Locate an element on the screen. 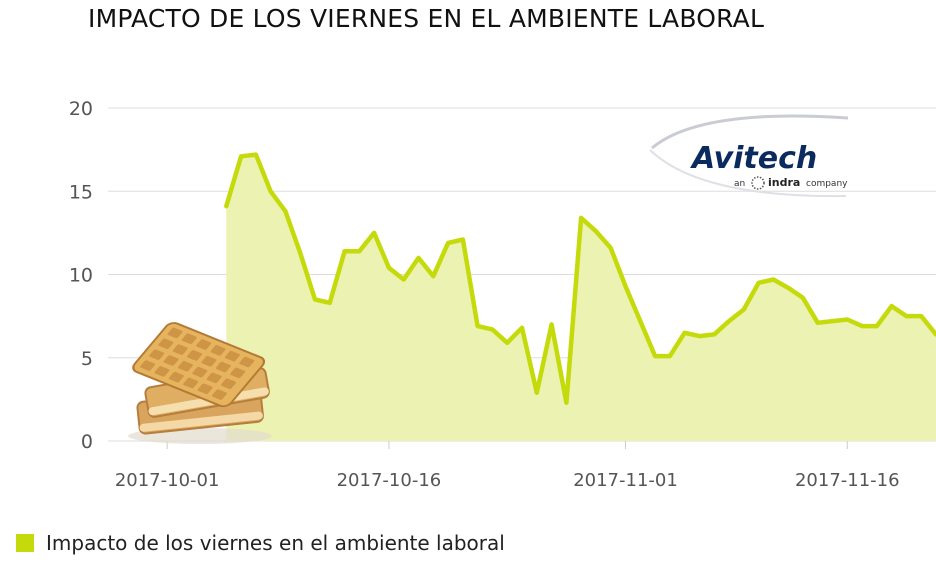 The image size is (936, 566). logo-name: Avitech is located at coordinates (753, 158).